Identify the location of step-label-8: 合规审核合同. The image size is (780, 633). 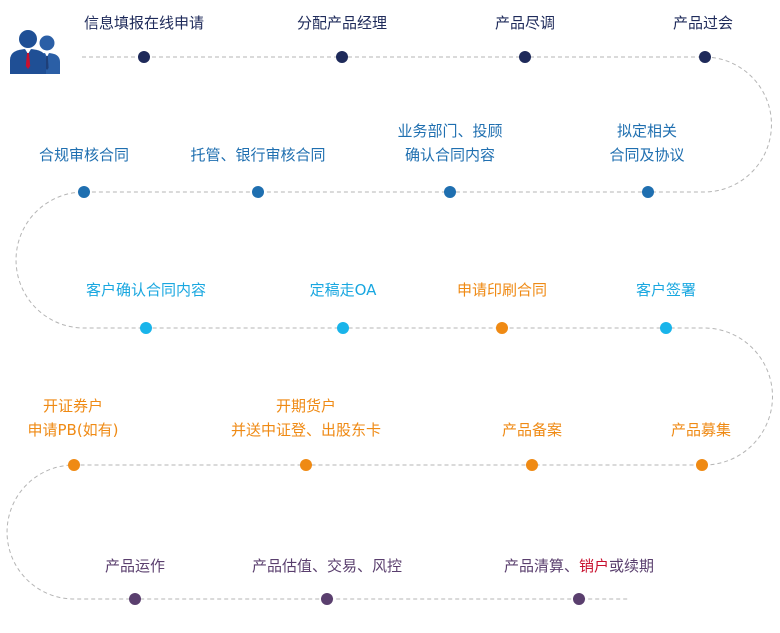
(84, 155).